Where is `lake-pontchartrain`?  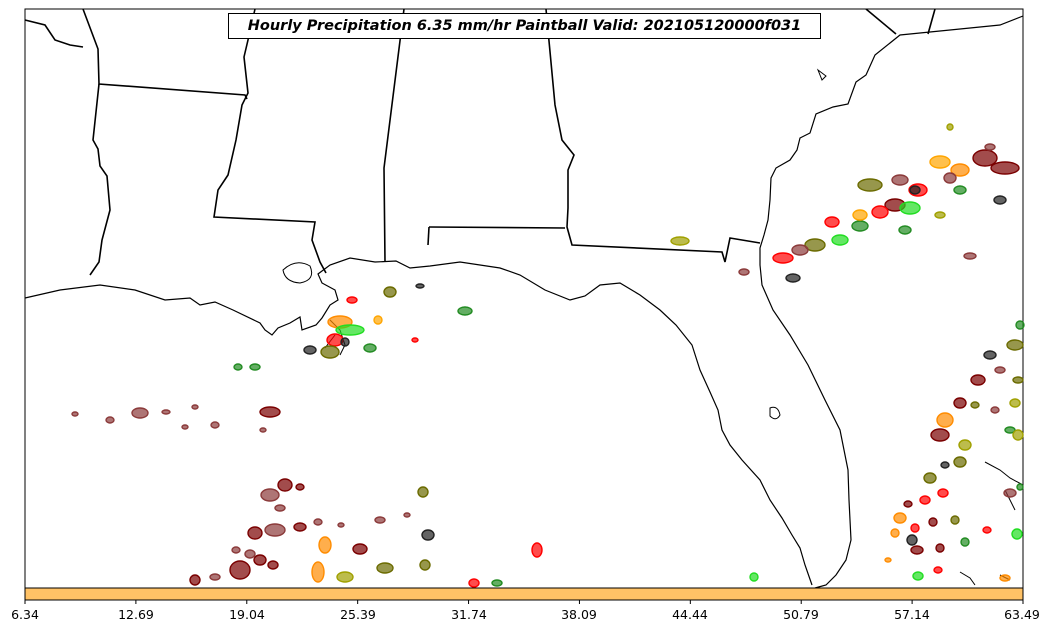 lake-pontchartrain is located at coordinates (297, 273).